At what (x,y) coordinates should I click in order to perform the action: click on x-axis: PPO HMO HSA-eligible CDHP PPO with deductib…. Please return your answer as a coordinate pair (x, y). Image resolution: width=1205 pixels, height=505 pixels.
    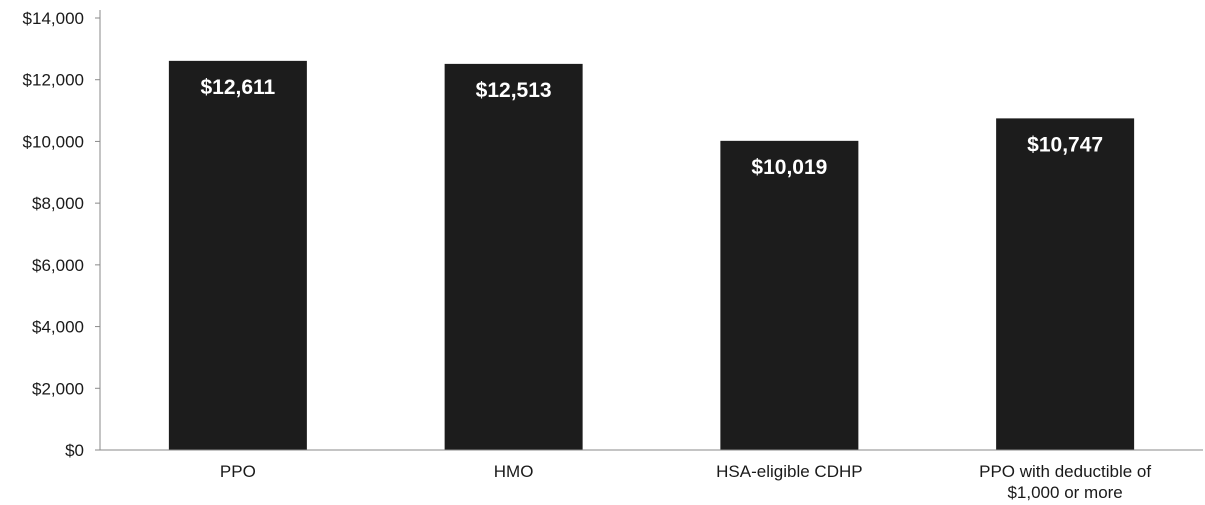
    Looking at the image, I should click on (651, 475).